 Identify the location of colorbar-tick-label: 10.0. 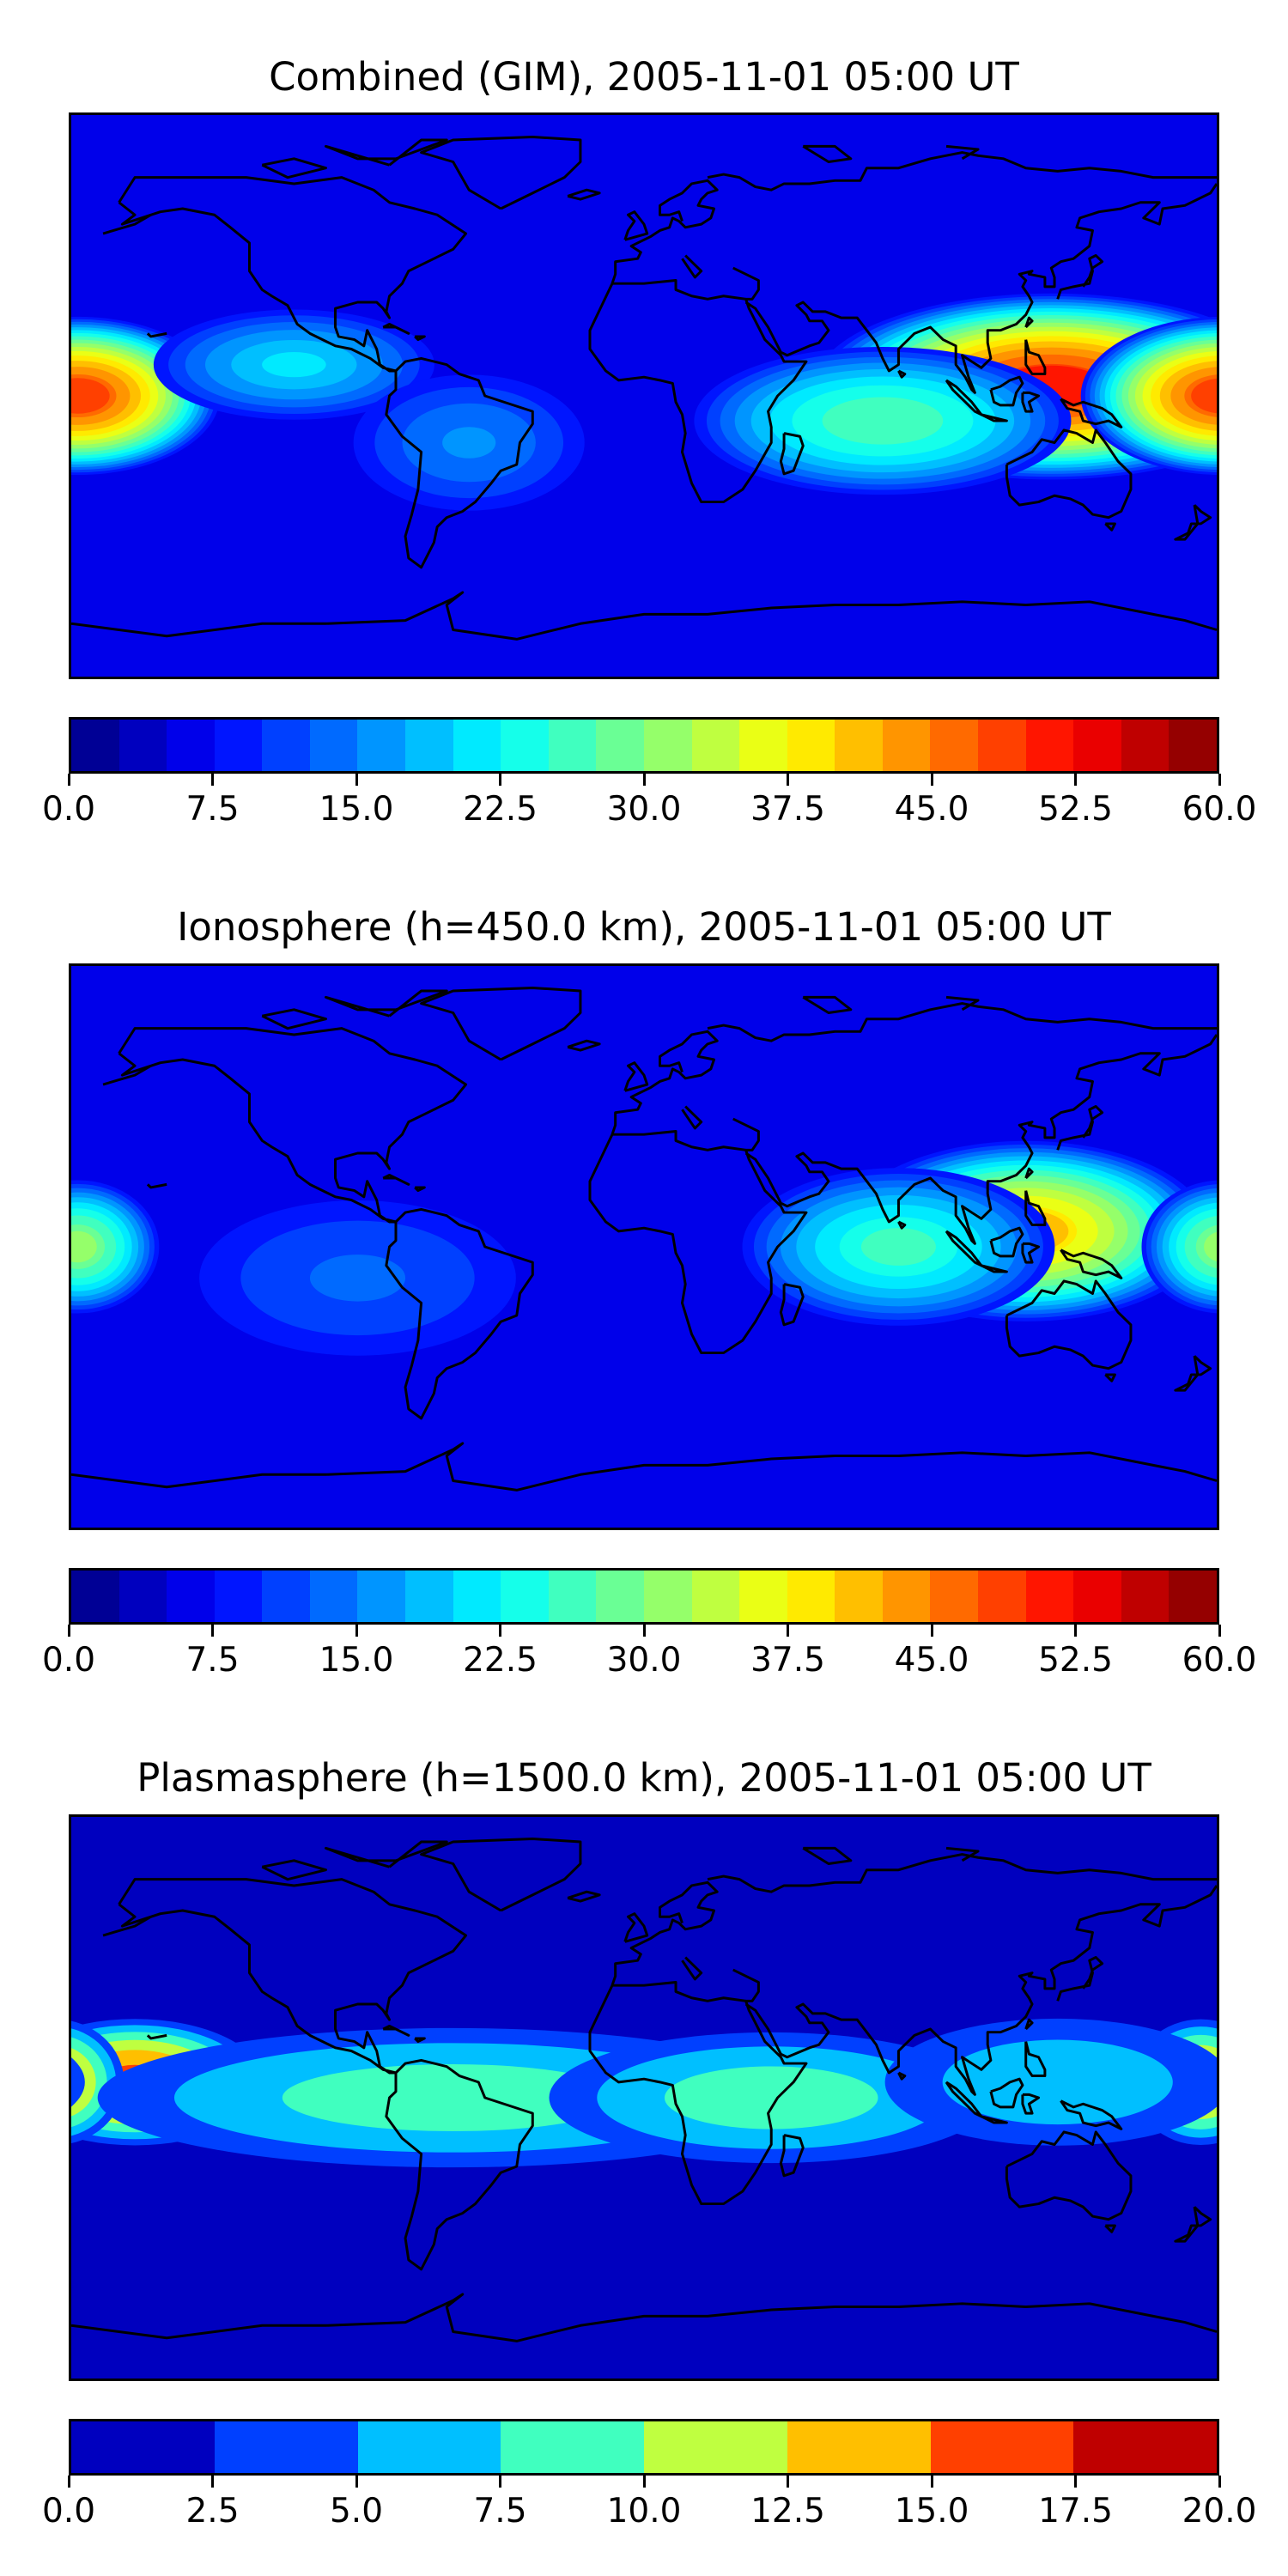
(644, 2511).